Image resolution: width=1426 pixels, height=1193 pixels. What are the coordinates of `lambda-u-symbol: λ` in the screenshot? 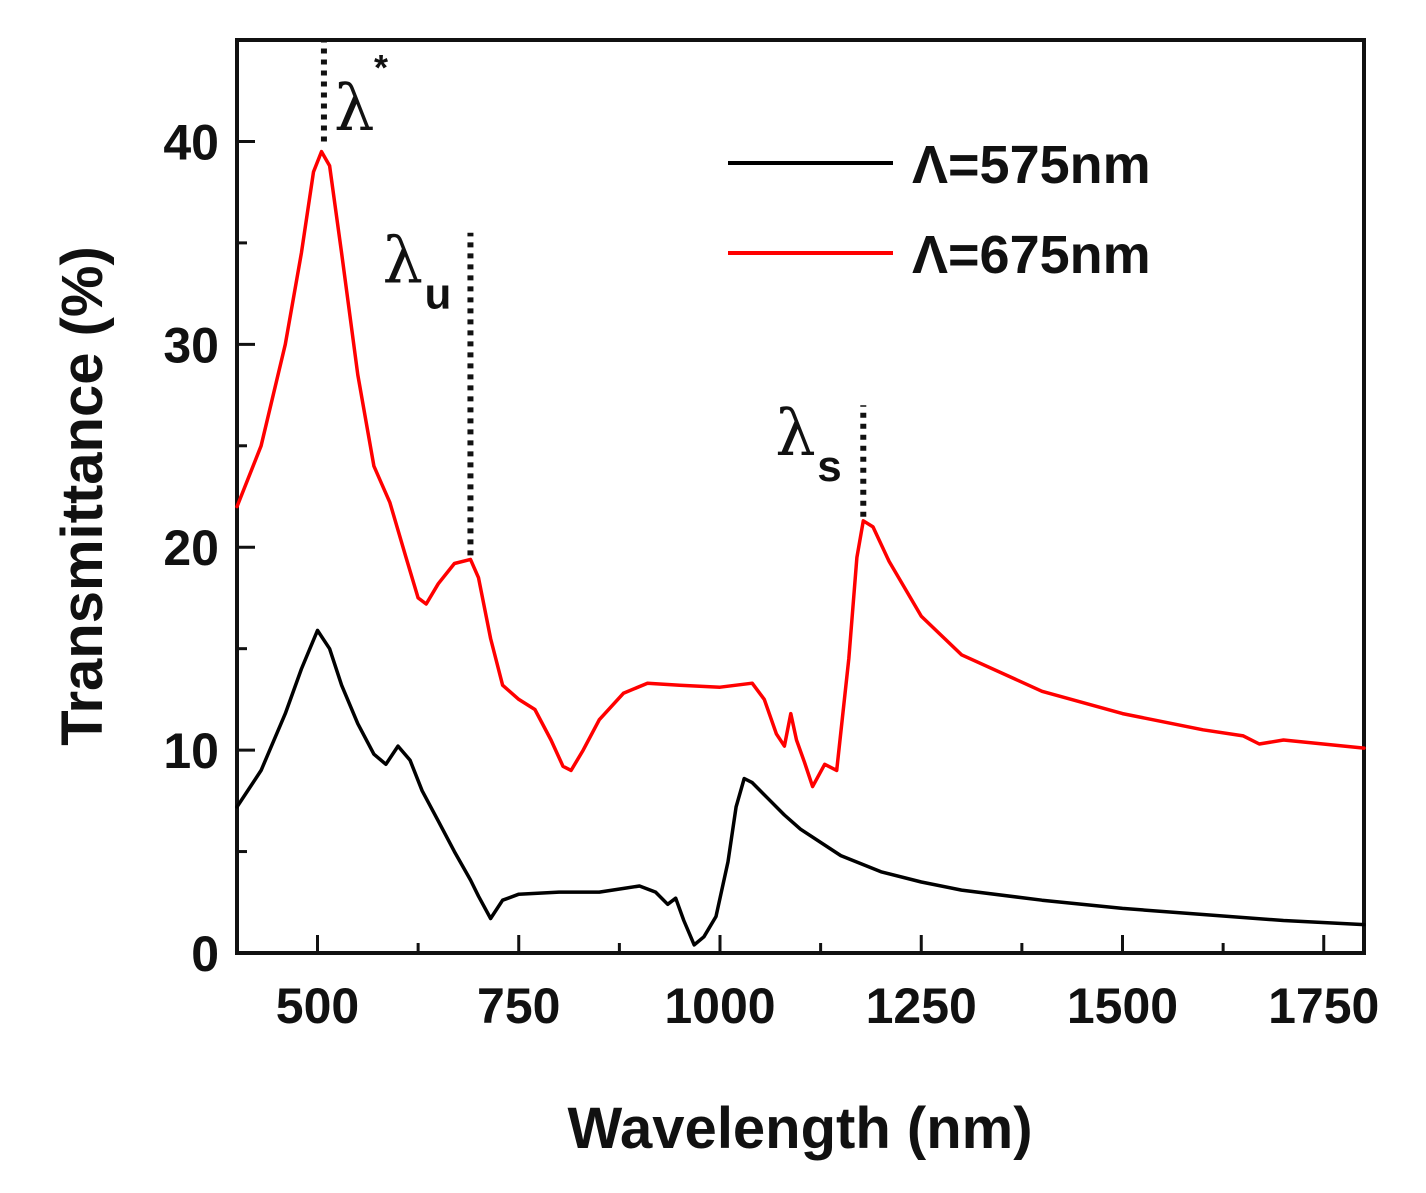 It's located at (402, 262).